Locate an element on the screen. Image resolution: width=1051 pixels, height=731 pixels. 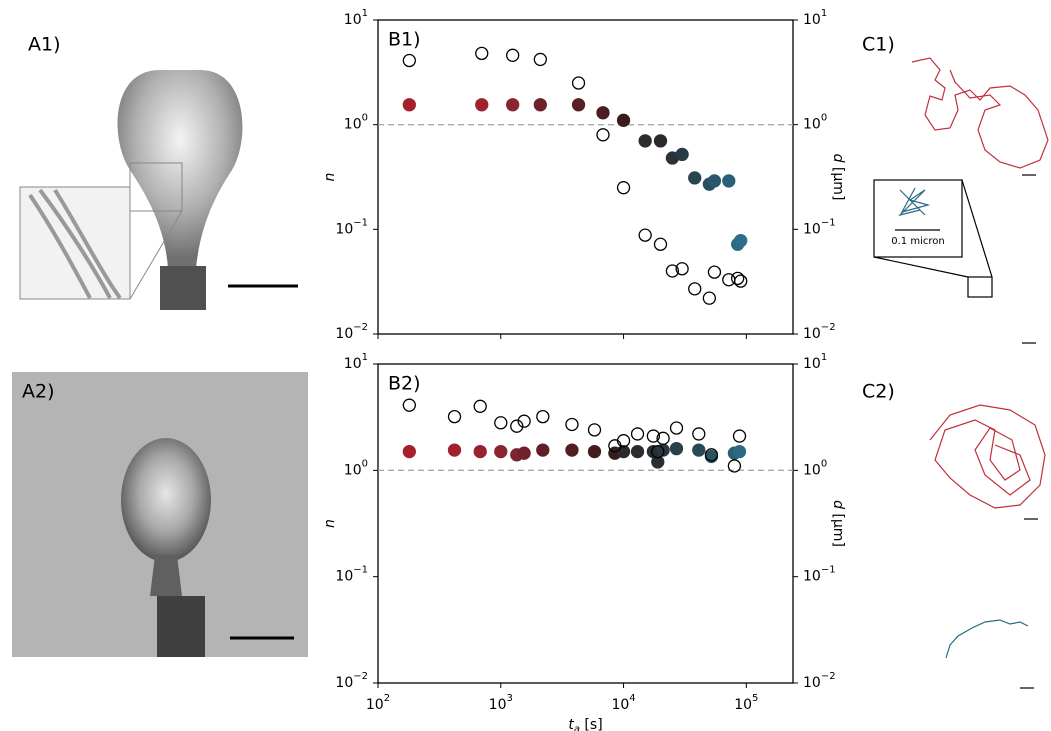
panel-label: C2) is located at coordinates (878, 392).